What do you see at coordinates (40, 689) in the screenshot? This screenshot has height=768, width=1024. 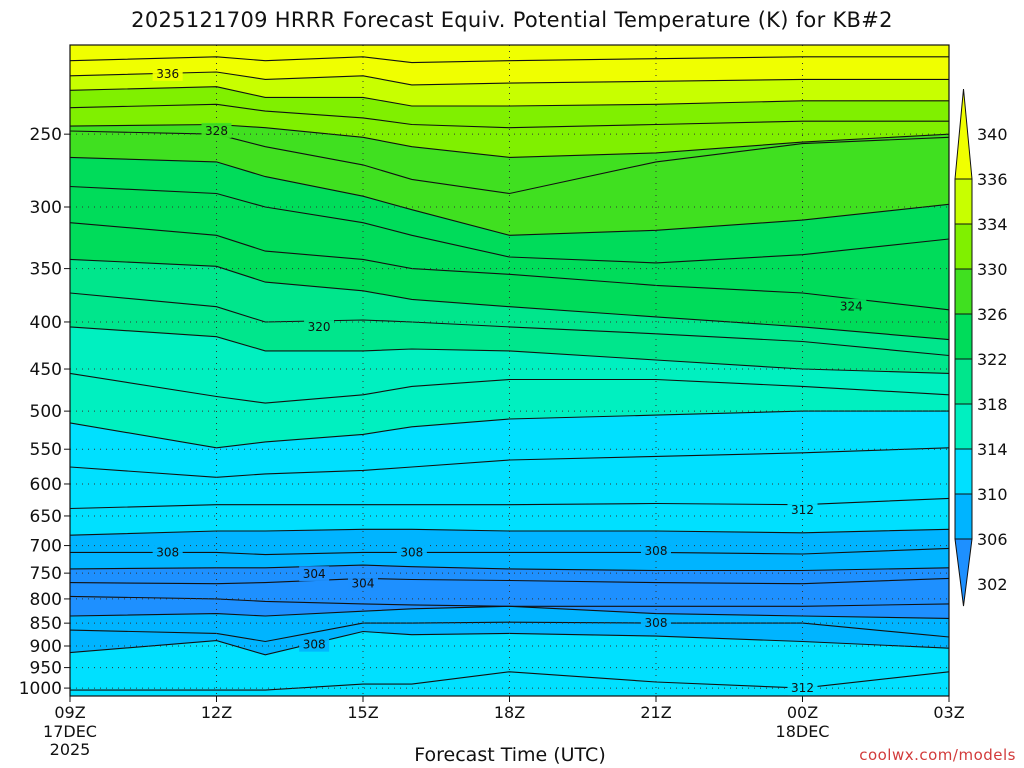 I see `y-tick-label: 1000` at bounding box center [40, 689].